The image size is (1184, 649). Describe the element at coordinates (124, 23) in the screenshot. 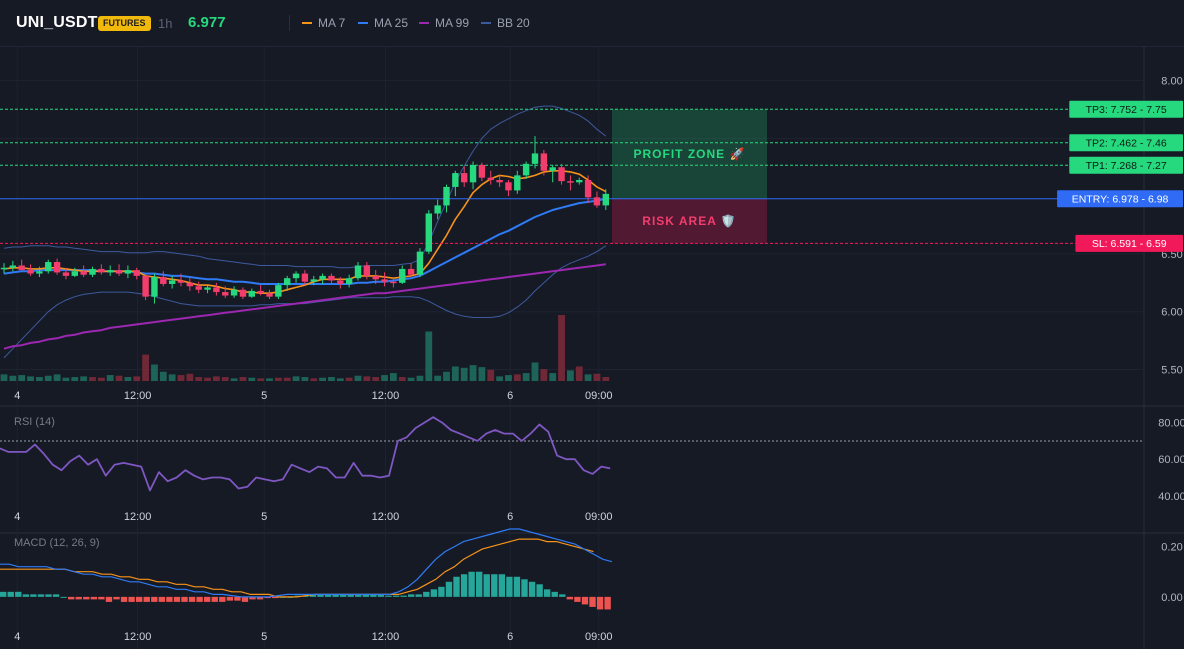

I see `futures-badge: FUTURES` at that location.